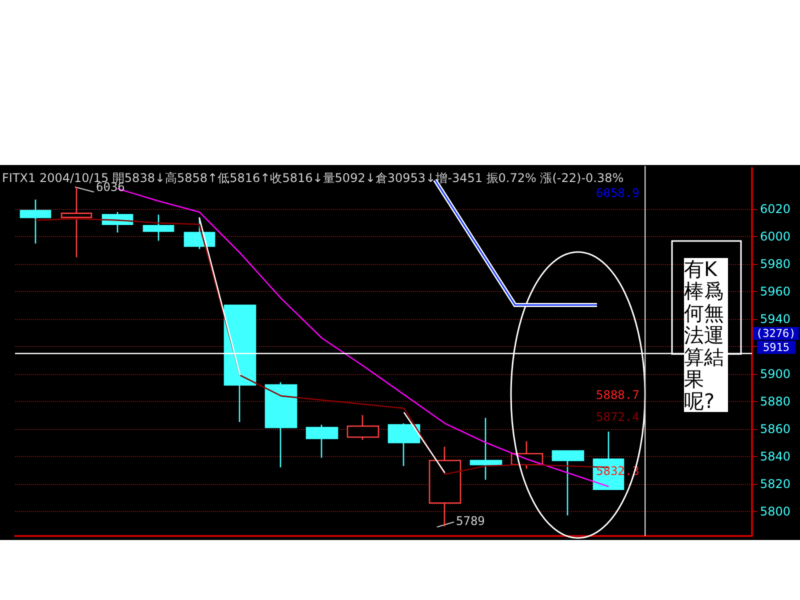 The width and height of the screenshot is (800, 600). I want to click on y-tick-label: 5840, so click(775, 456).